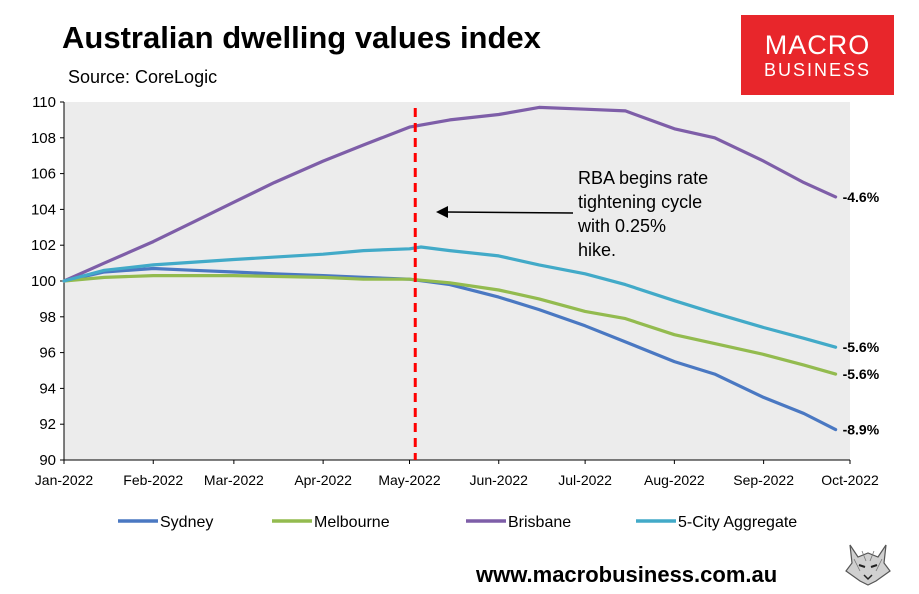  Describe the element at coordinates (737, 522) in the screenshot. I see `legend-label-5-city-aggregate: 5-City Aggregate` at that location.